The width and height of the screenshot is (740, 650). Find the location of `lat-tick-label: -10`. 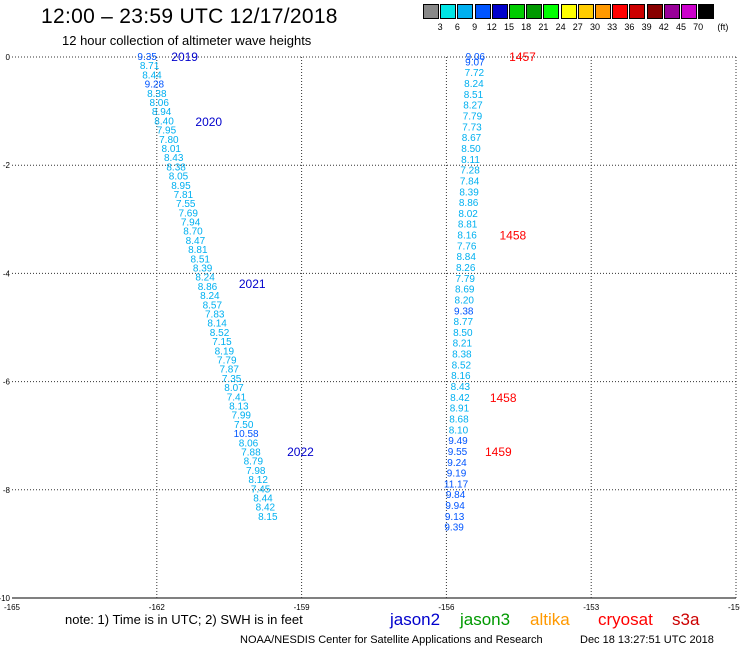

lat-tick-label: -10 is located at coordinates (5, 598).